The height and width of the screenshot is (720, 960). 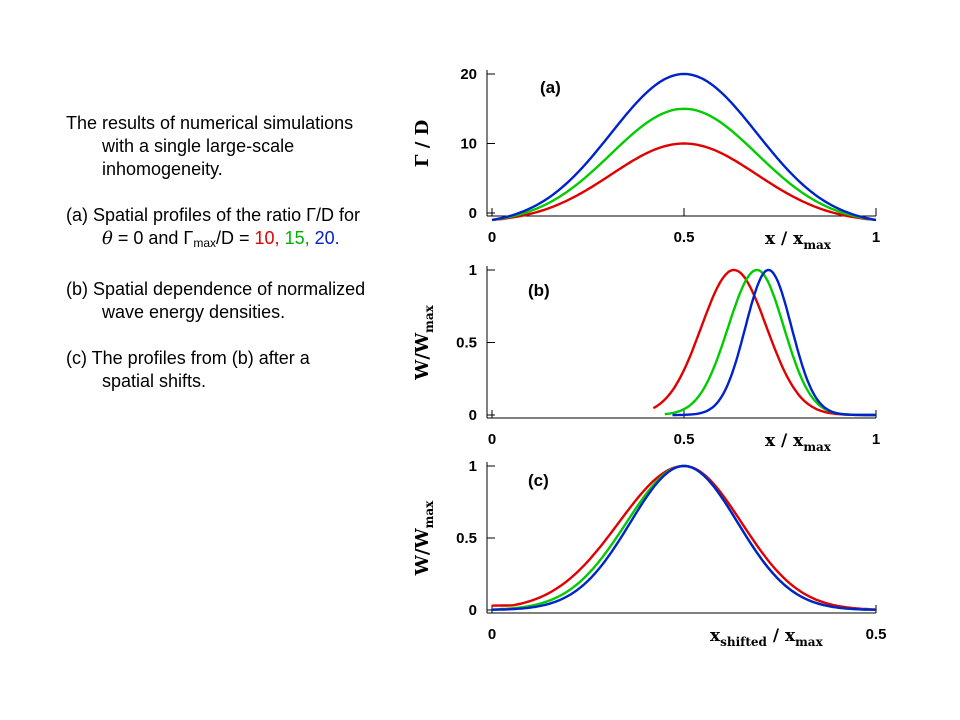 What do you see at coordinates (876, 237) in the screenshot?
I see `x-tick-label-0-2: 1` at bounding box center [876, 237].